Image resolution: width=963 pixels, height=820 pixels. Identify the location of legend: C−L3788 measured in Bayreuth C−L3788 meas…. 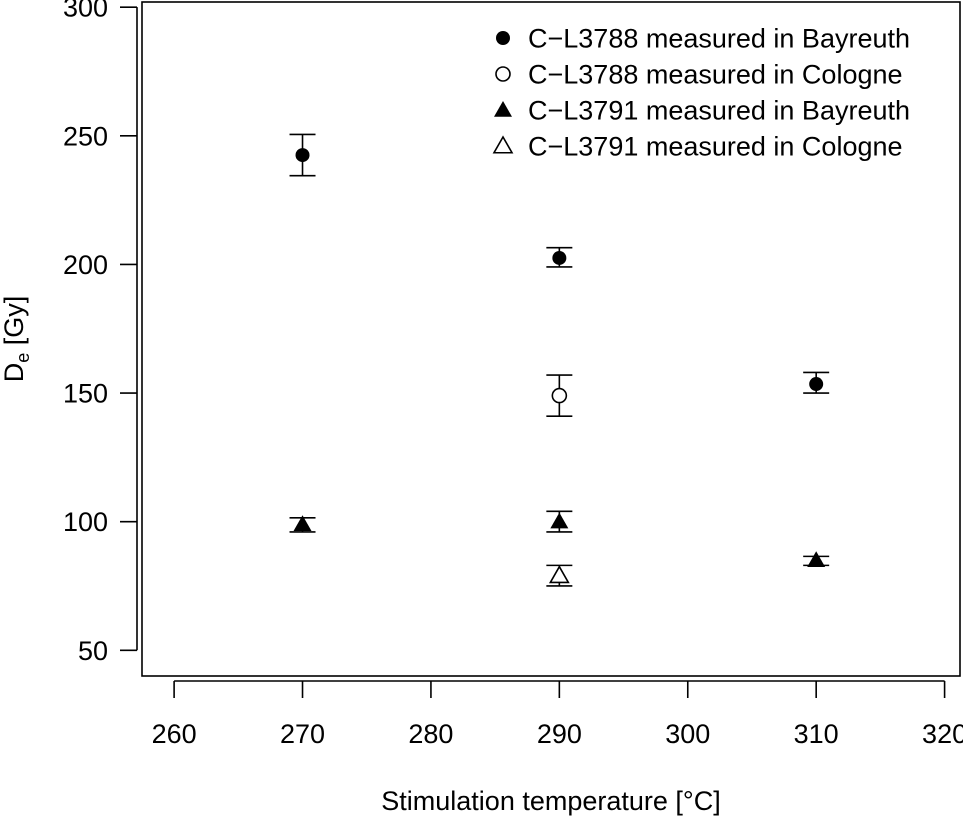
(701, 93).